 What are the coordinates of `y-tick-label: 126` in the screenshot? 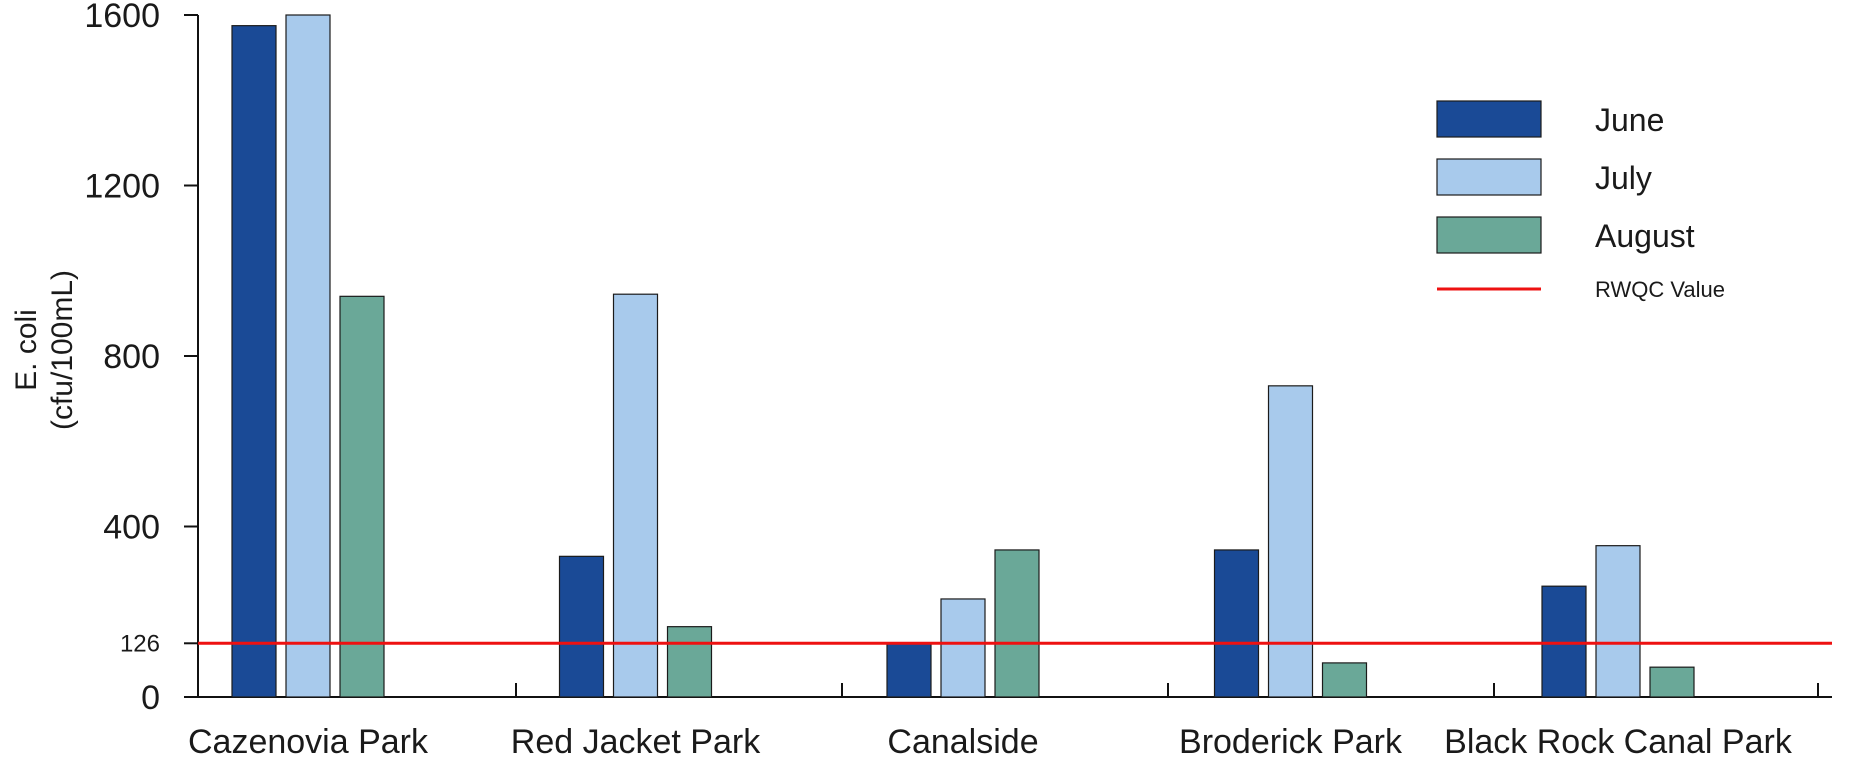 It's located at (140, 643).